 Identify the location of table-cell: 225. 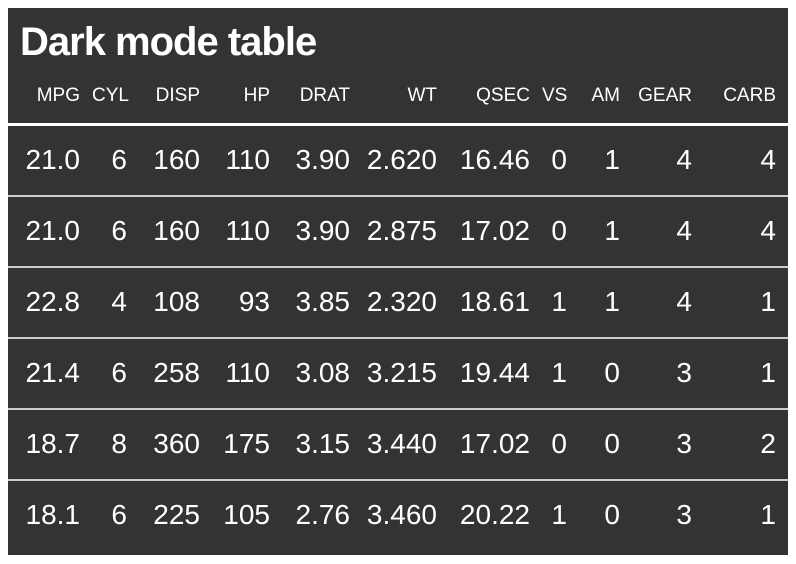
(175, 514).